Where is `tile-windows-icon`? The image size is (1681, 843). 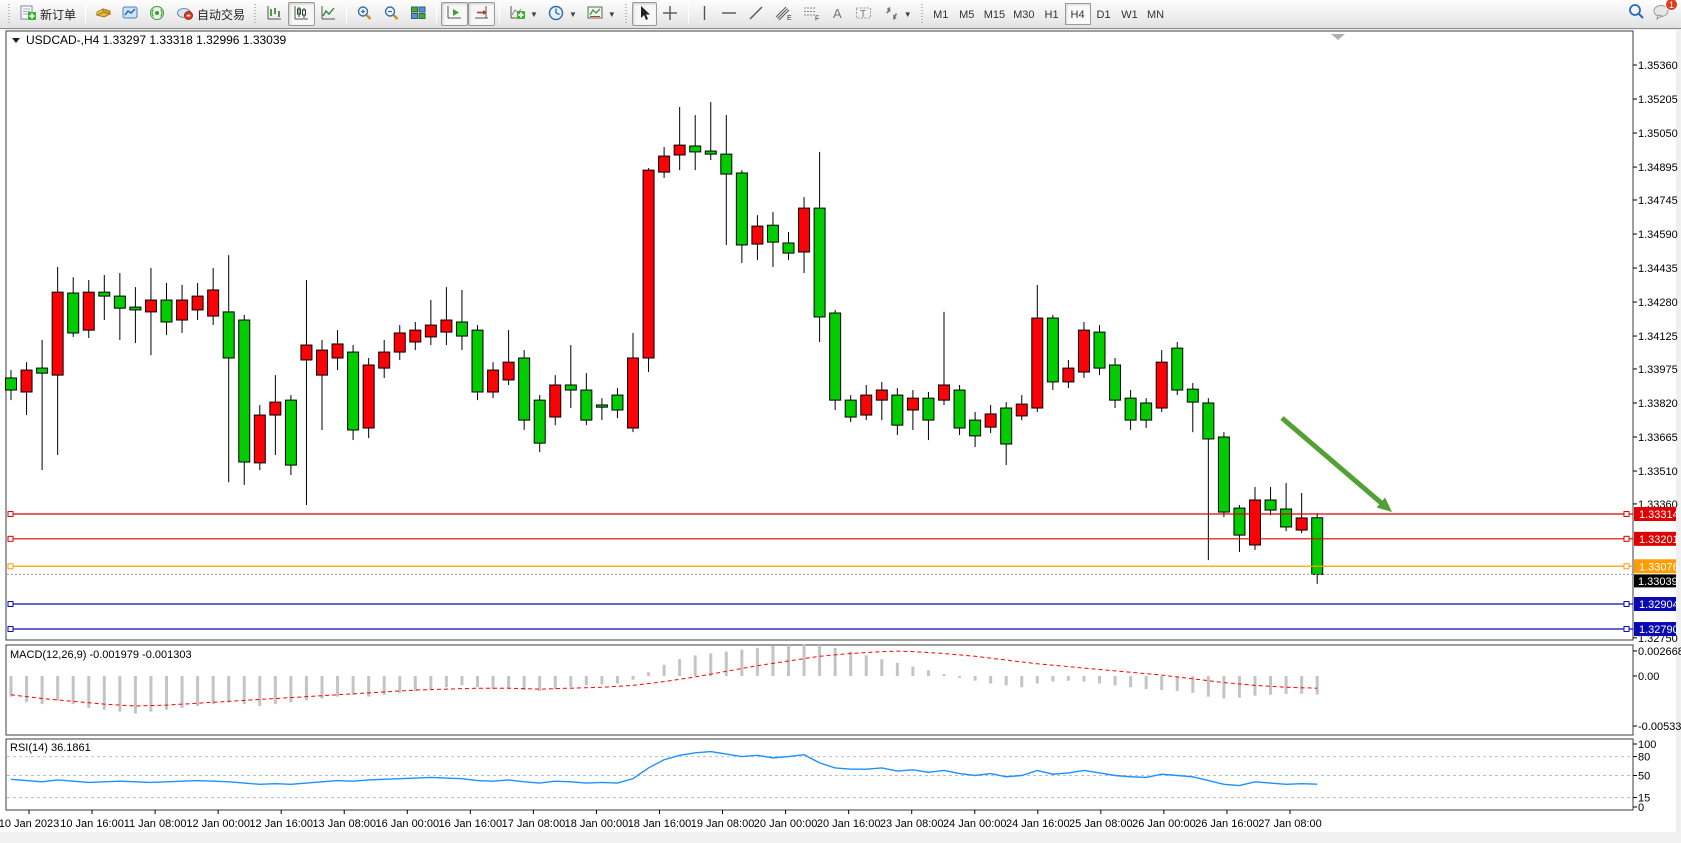 tile-windows-icon is located at coordinates (418, 14).